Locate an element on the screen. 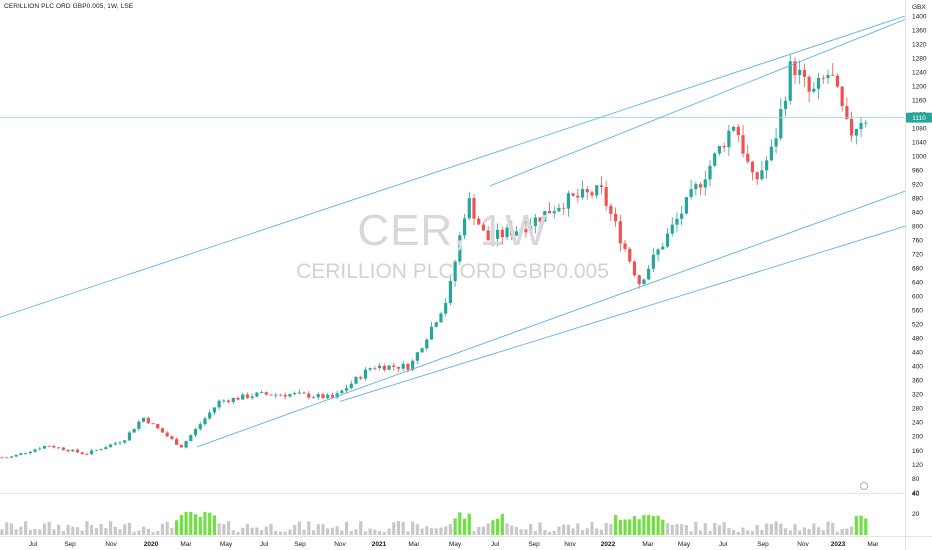 The image size is (932, 550). chart-event-icon is located at coordinates (864, 486).